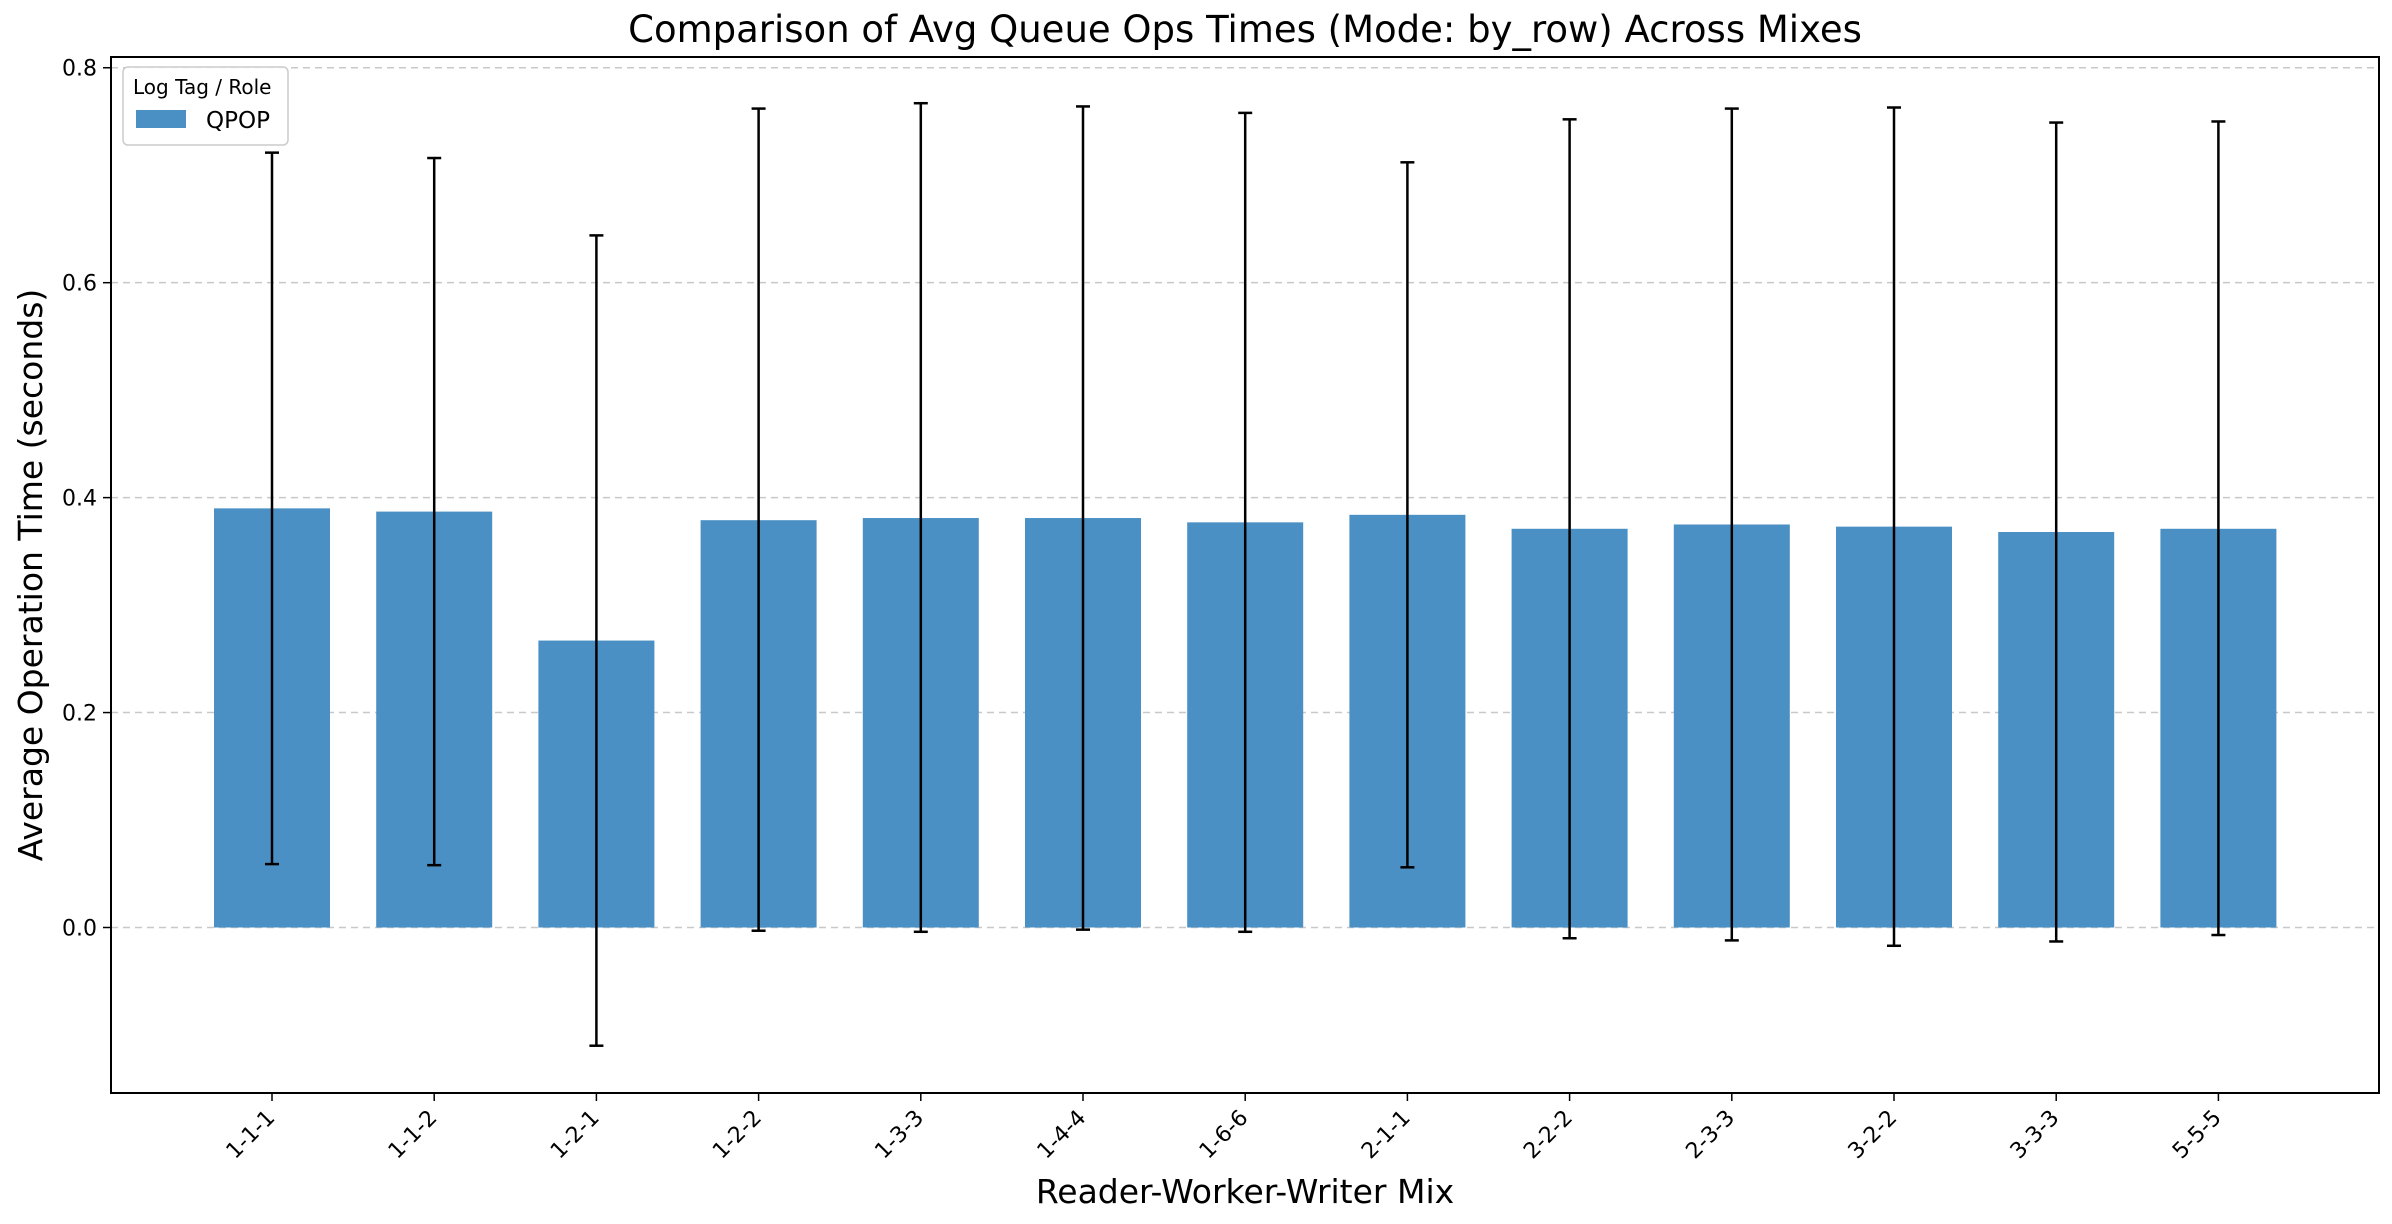 This screenshot has width=2392, height=1224. Describe the element at coordinates (79, 284) in the screenshot. I see `y-tick-label: 0.6` at that location.